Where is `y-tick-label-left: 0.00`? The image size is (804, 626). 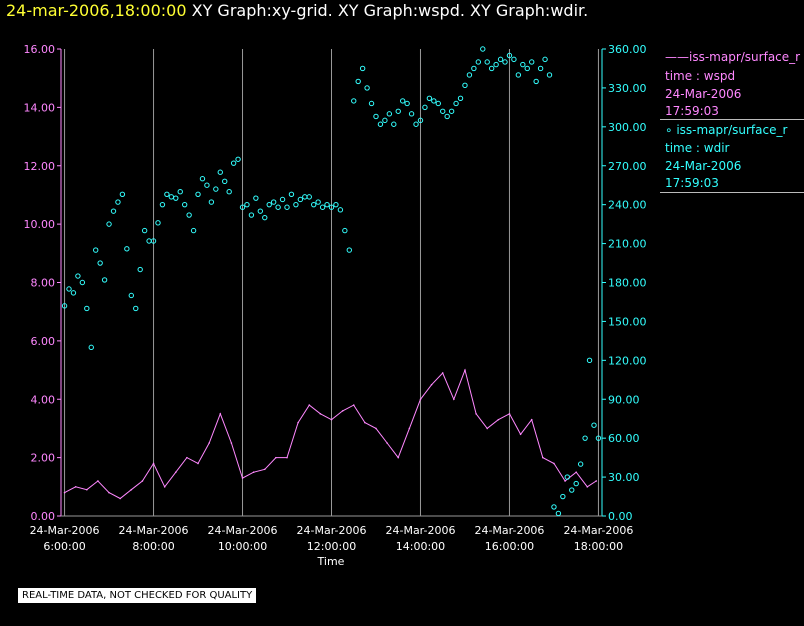 y-tick-label-left: 0.00 is located at coordinates (43, 516).